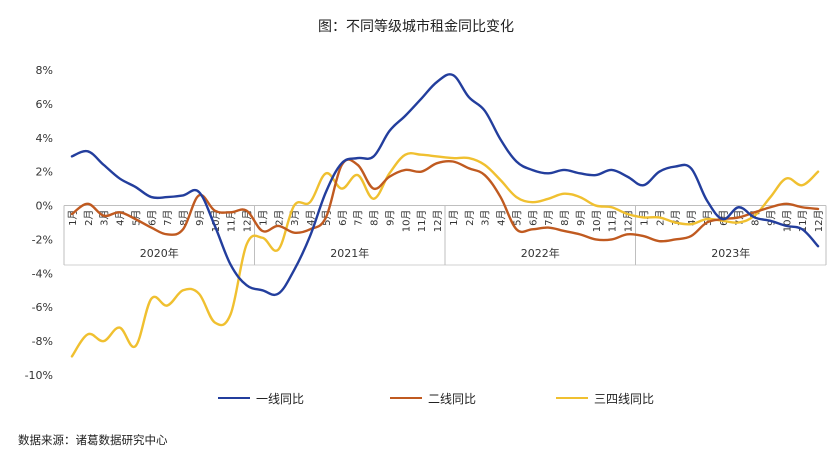 The image size is (832, 462). What do you see at coordinates (452, 398) in the screenshot?
I see `legend-label-tier2: 二线同比` at bounding box center [452, 398].